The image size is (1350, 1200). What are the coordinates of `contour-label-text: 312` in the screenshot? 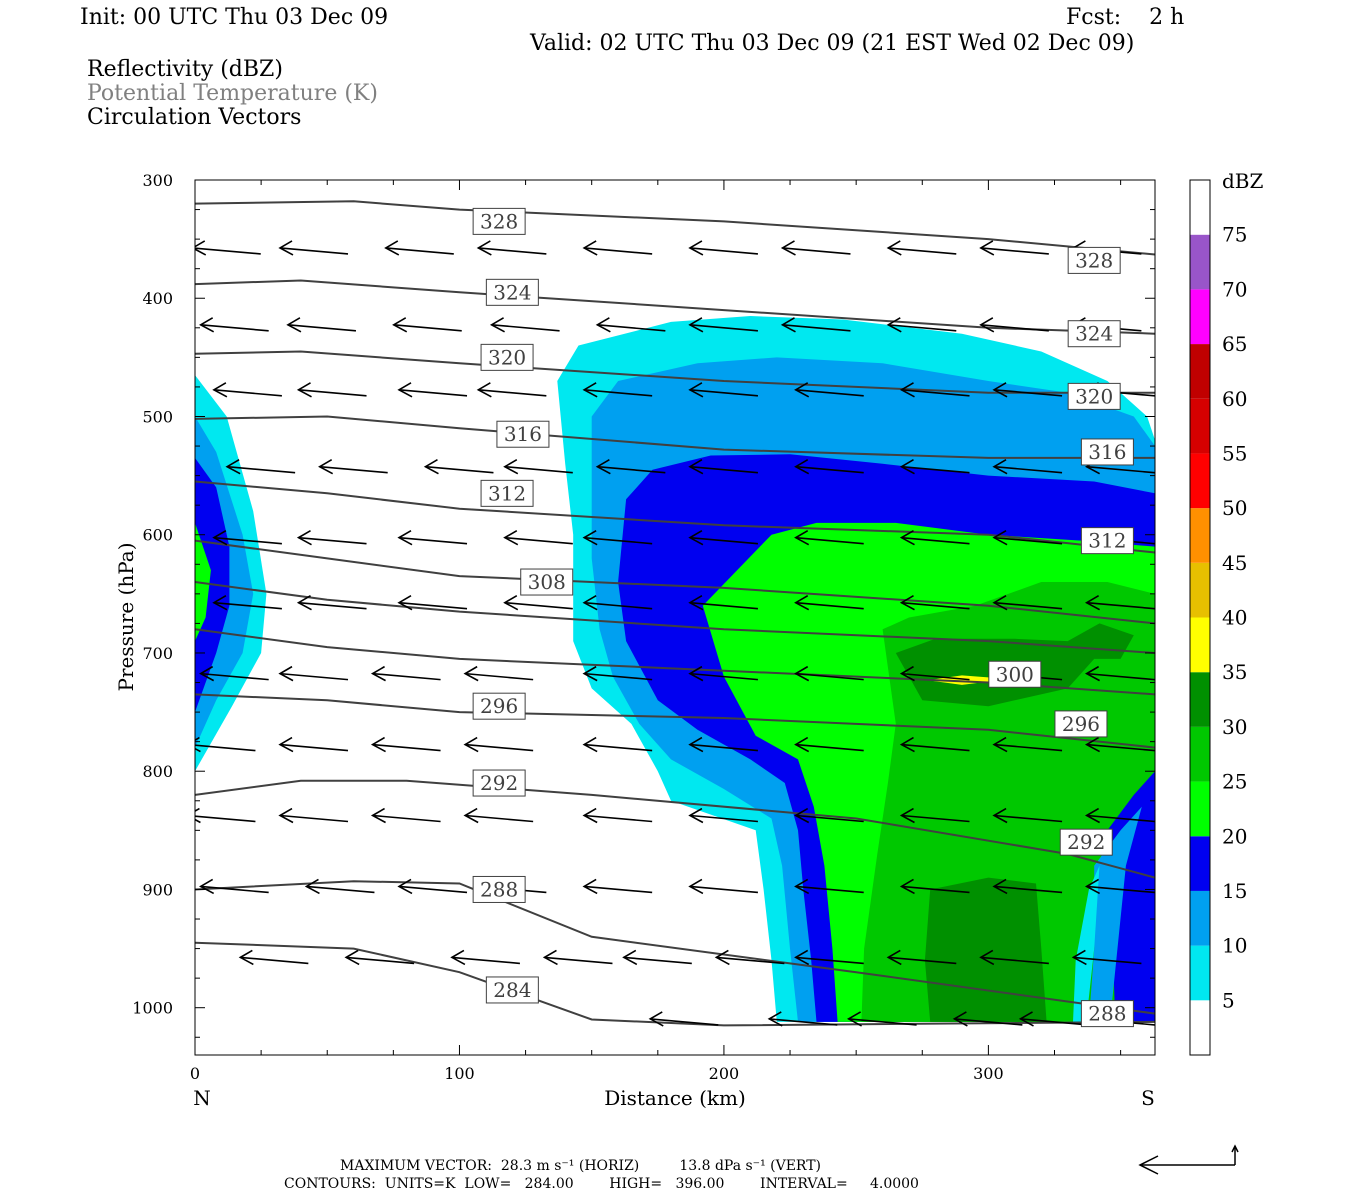 It's located at (507, 493).